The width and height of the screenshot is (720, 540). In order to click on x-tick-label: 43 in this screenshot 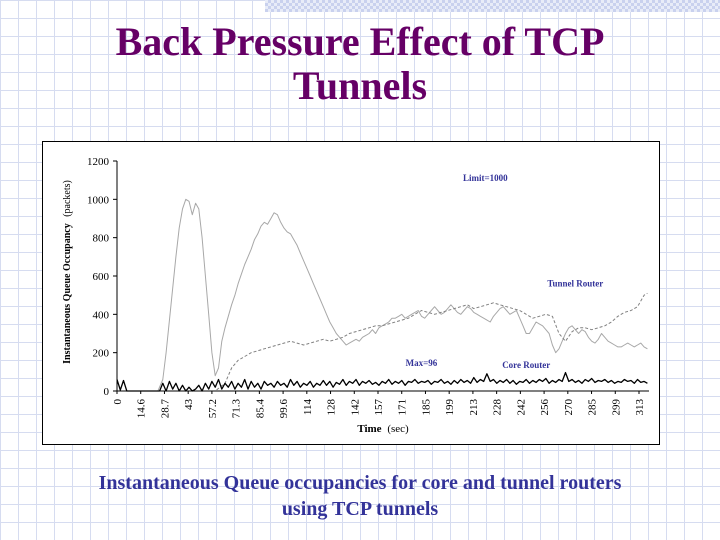, I will do `click(189, 405)`.